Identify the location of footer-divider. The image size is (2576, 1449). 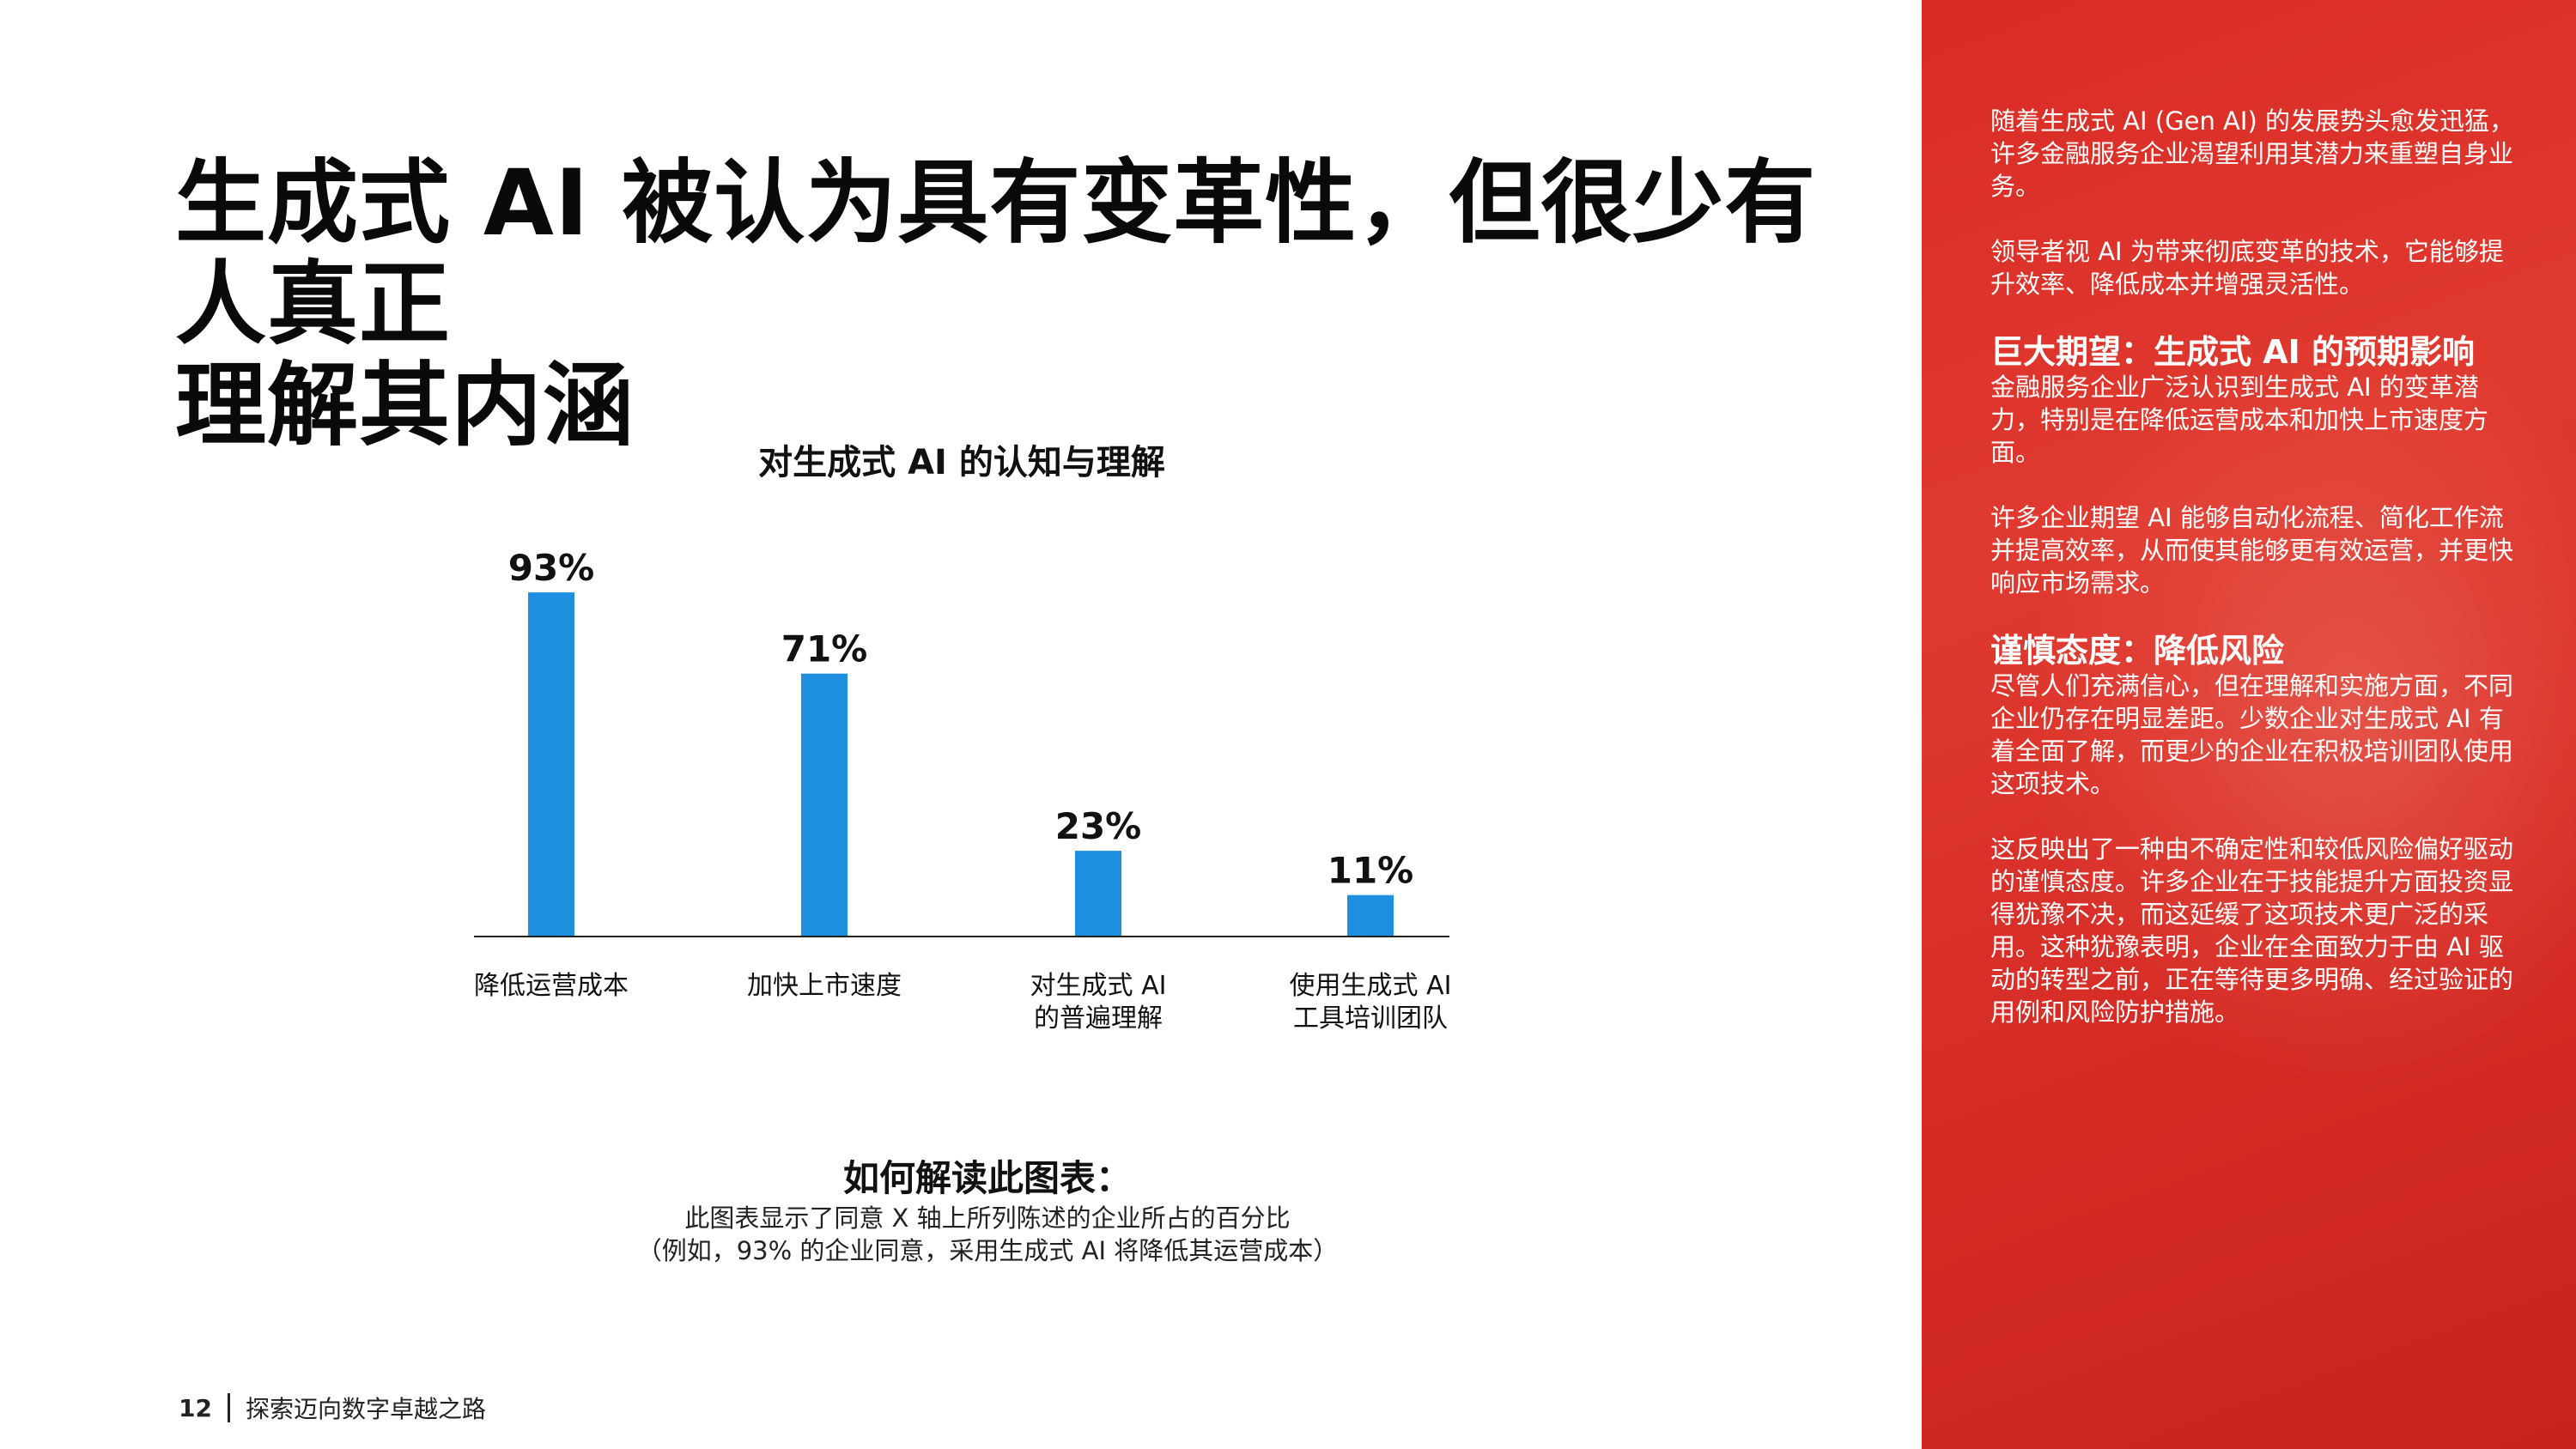
(229, 1407).